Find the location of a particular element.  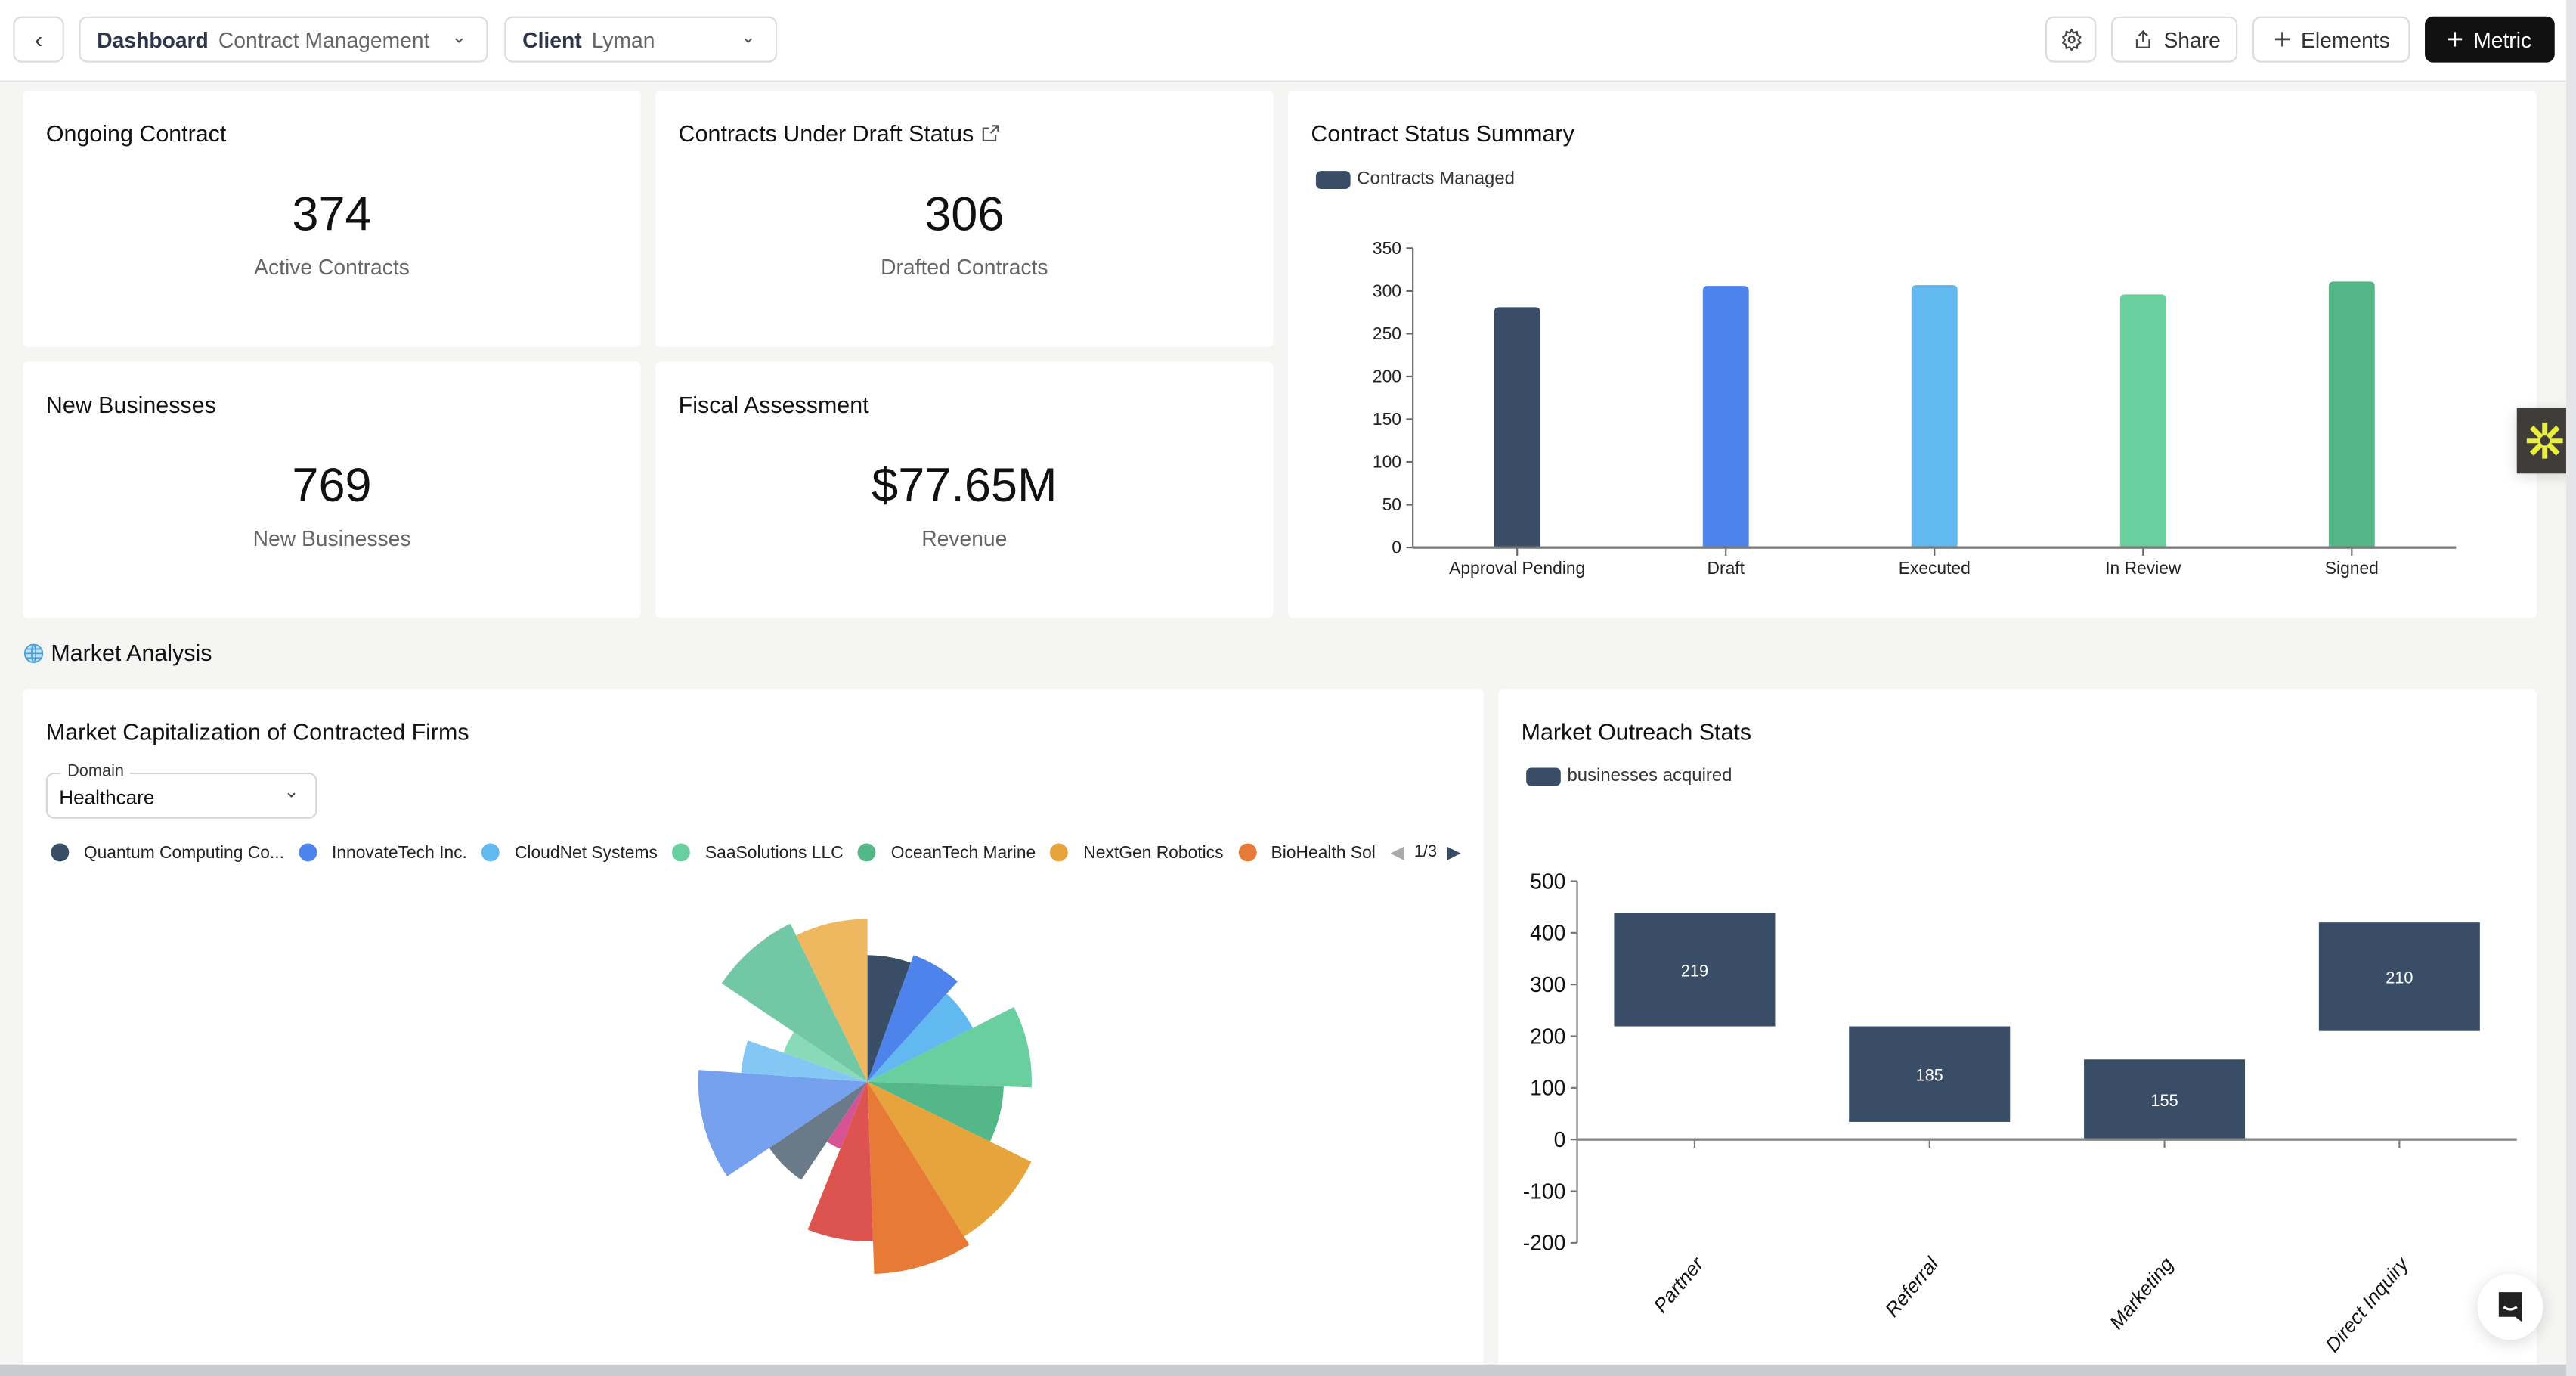

legend-item: CloudNet Systems is located at coordinates (569, 852).